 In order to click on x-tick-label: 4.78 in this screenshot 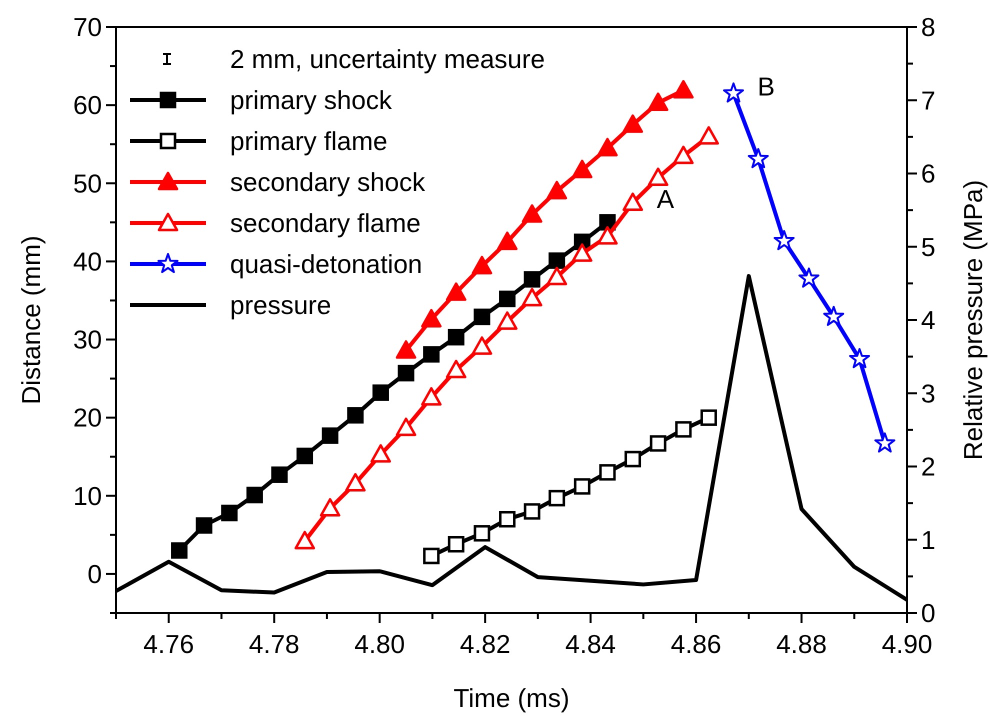, I will do `click(274, 644)`.